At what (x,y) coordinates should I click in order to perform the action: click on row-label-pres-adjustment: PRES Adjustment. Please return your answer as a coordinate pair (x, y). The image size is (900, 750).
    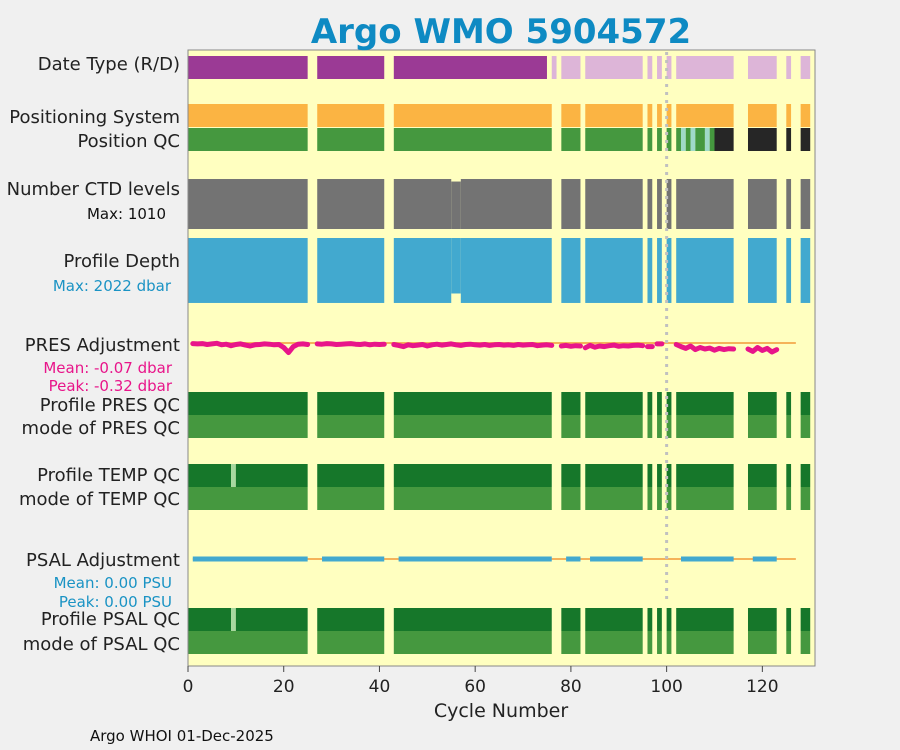
    Looking at the image, I should click on (102, 345).